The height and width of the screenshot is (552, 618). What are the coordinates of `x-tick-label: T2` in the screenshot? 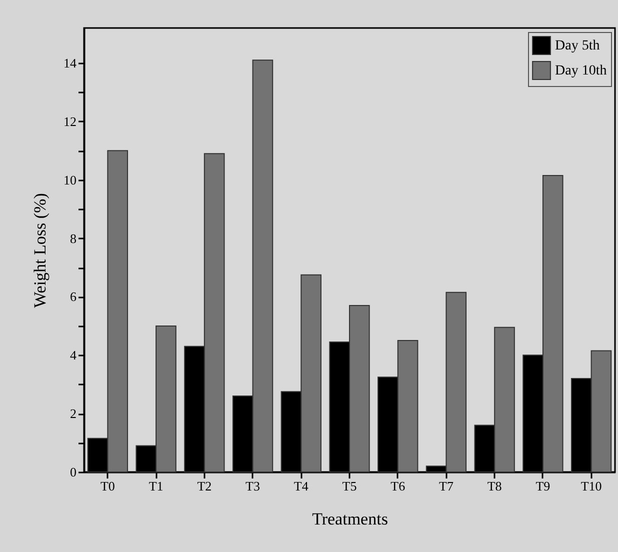 It's located at (204, 486).